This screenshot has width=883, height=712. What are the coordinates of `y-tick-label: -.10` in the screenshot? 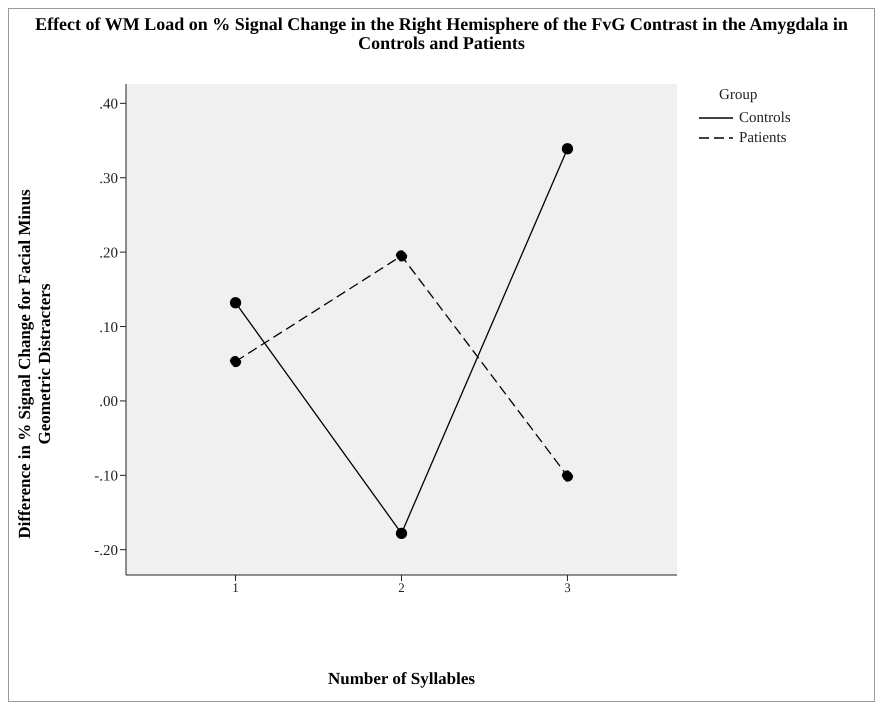 It's located at (106, 476).